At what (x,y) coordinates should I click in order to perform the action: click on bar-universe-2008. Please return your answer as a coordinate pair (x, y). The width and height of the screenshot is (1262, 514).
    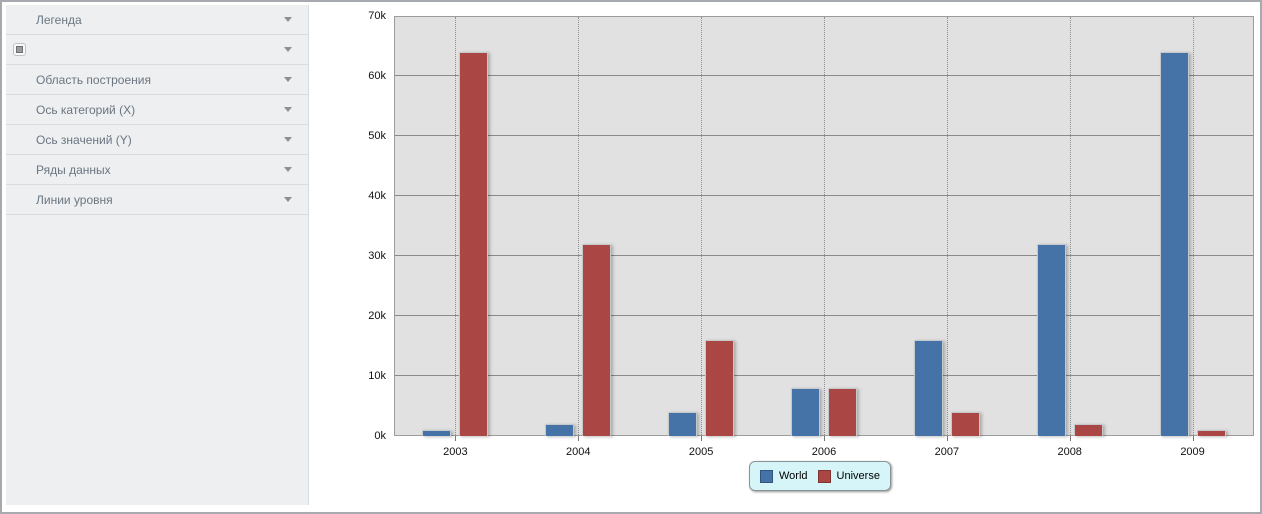
    Looking at the image, I should click on (1088, 430).